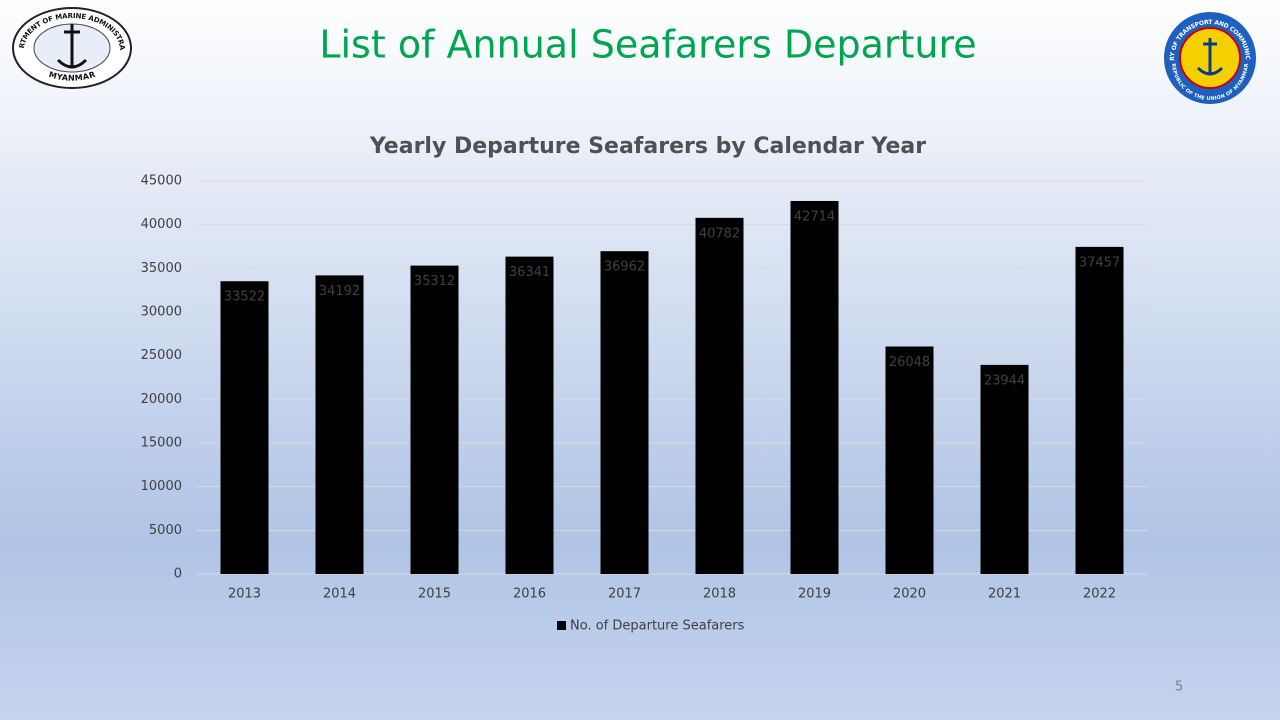 Image resolution: width=1280 pixels, height=720 pixels. Describe the element at coordinates (561, 625) in the screenshot. I see `legend-swatch` at that location.